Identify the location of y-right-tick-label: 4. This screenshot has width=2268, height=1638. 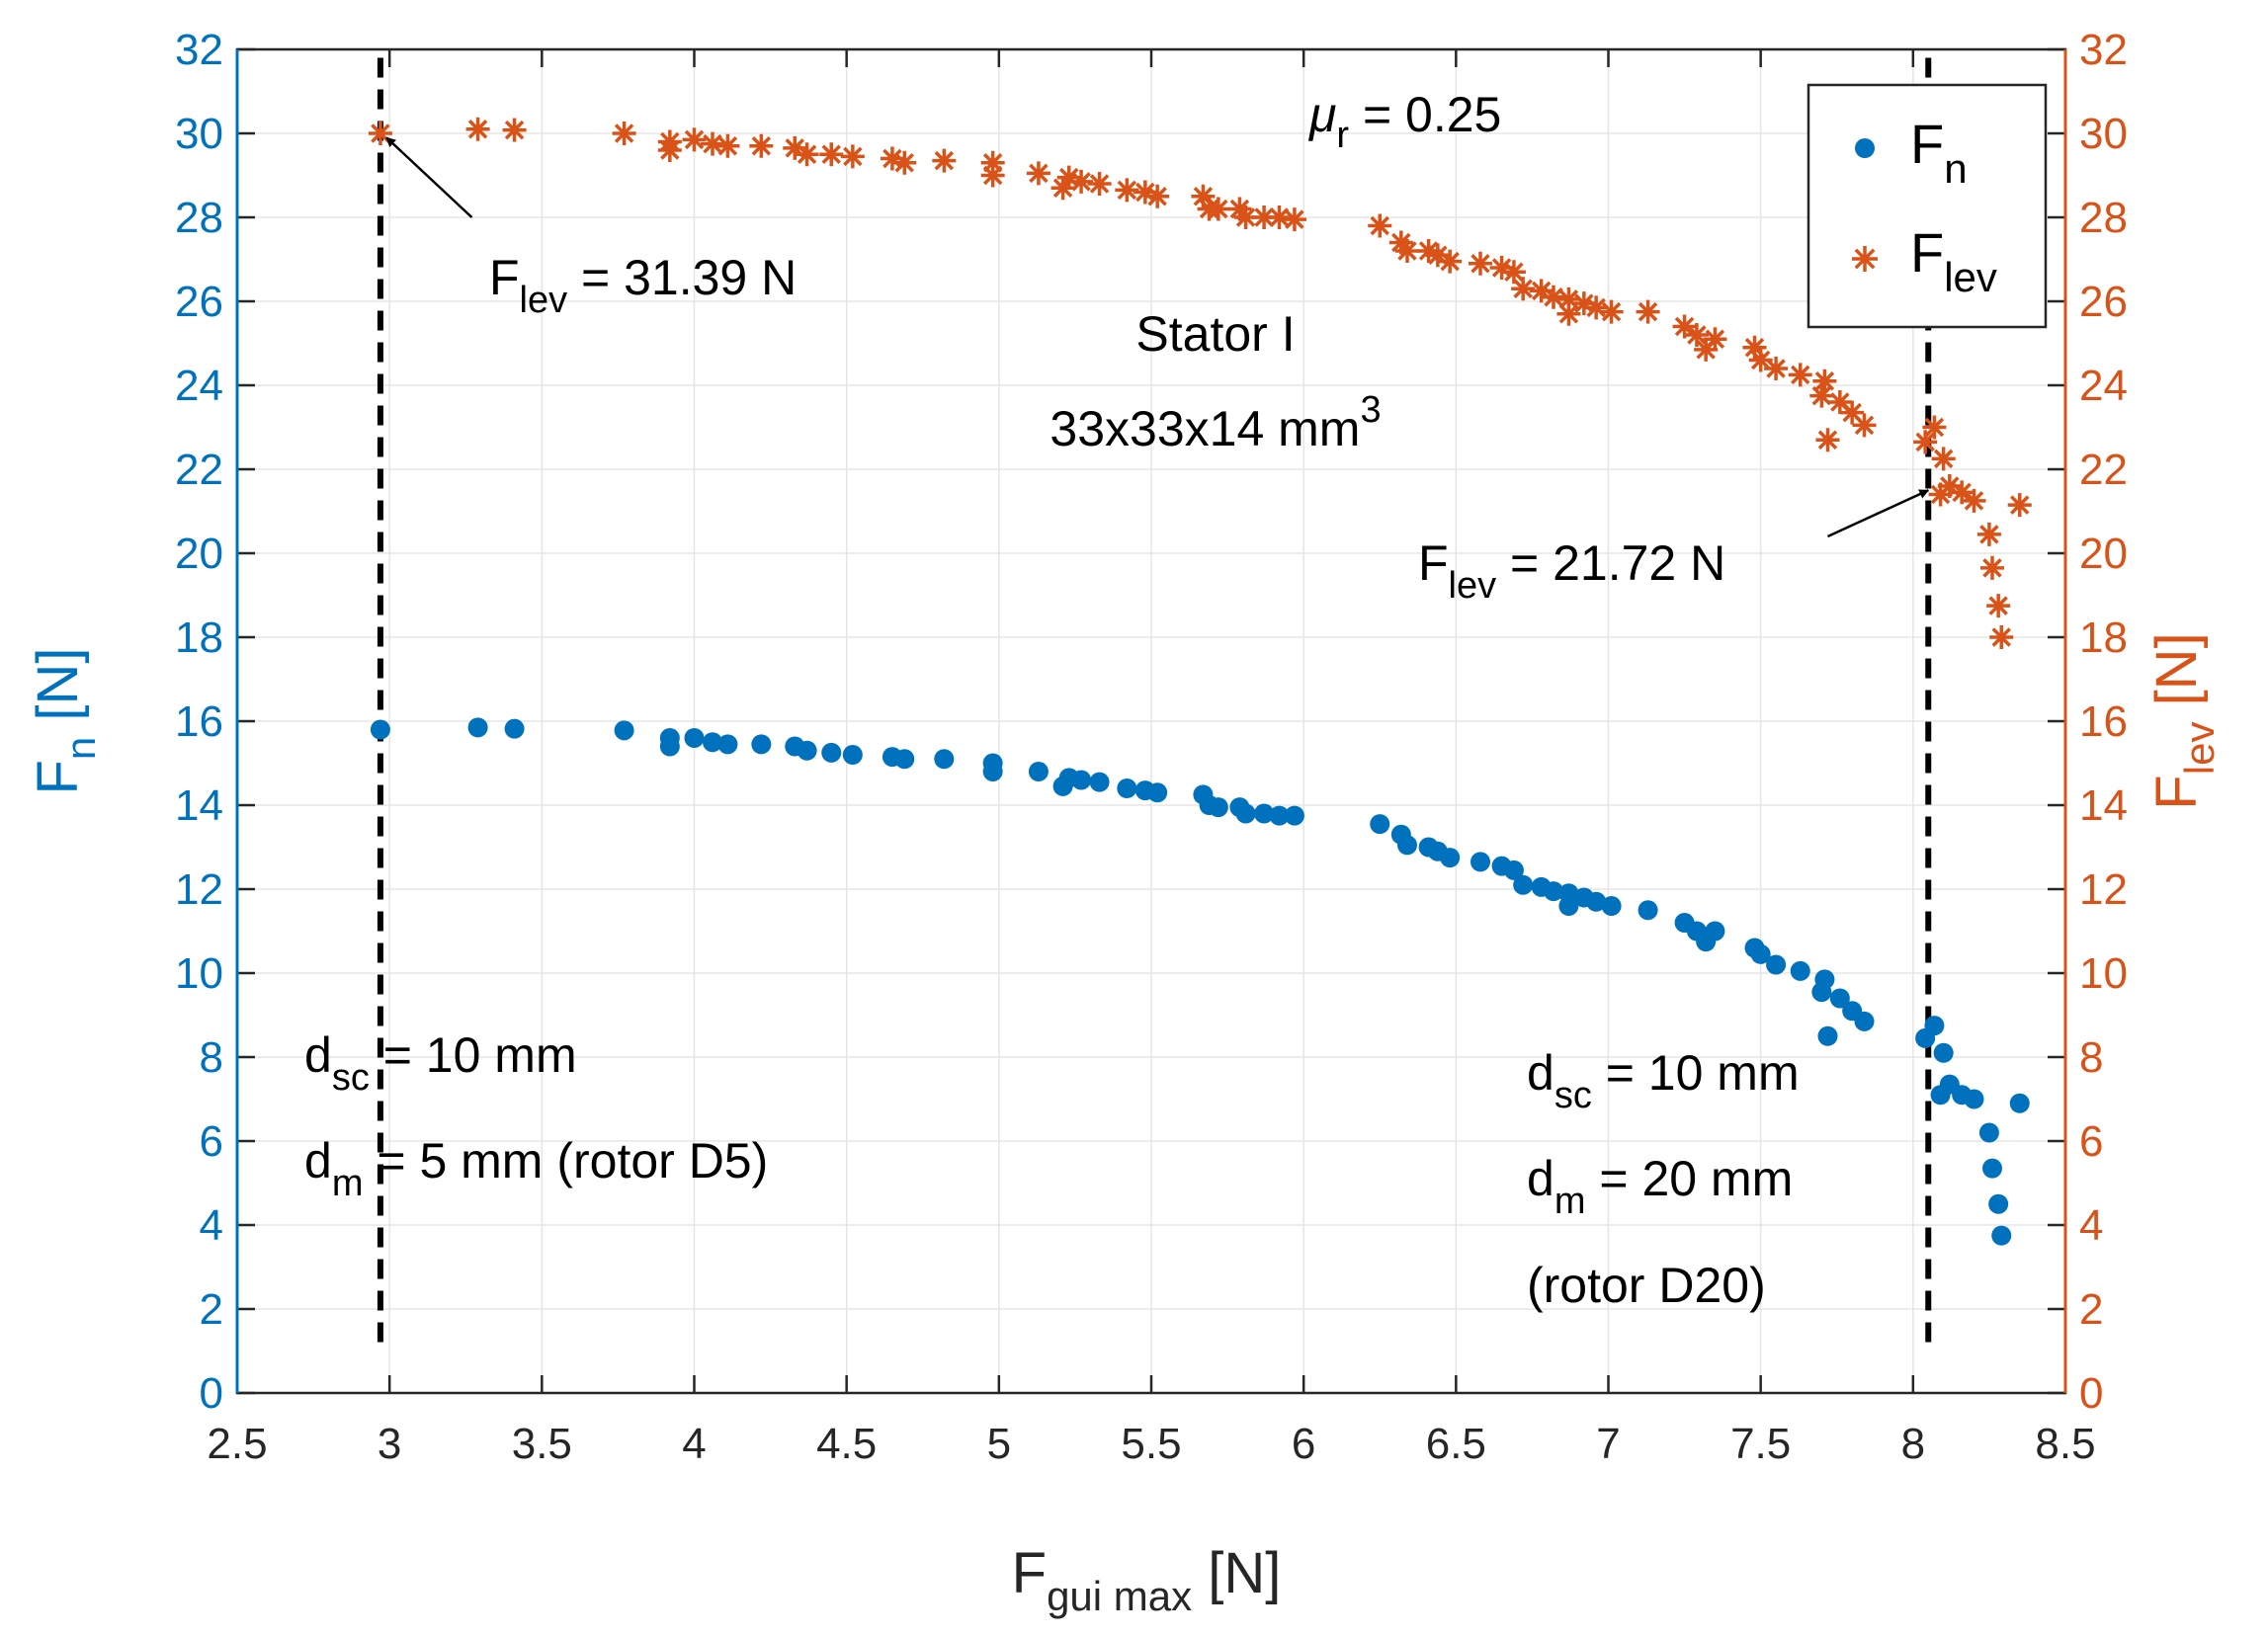
(2091, 1225).